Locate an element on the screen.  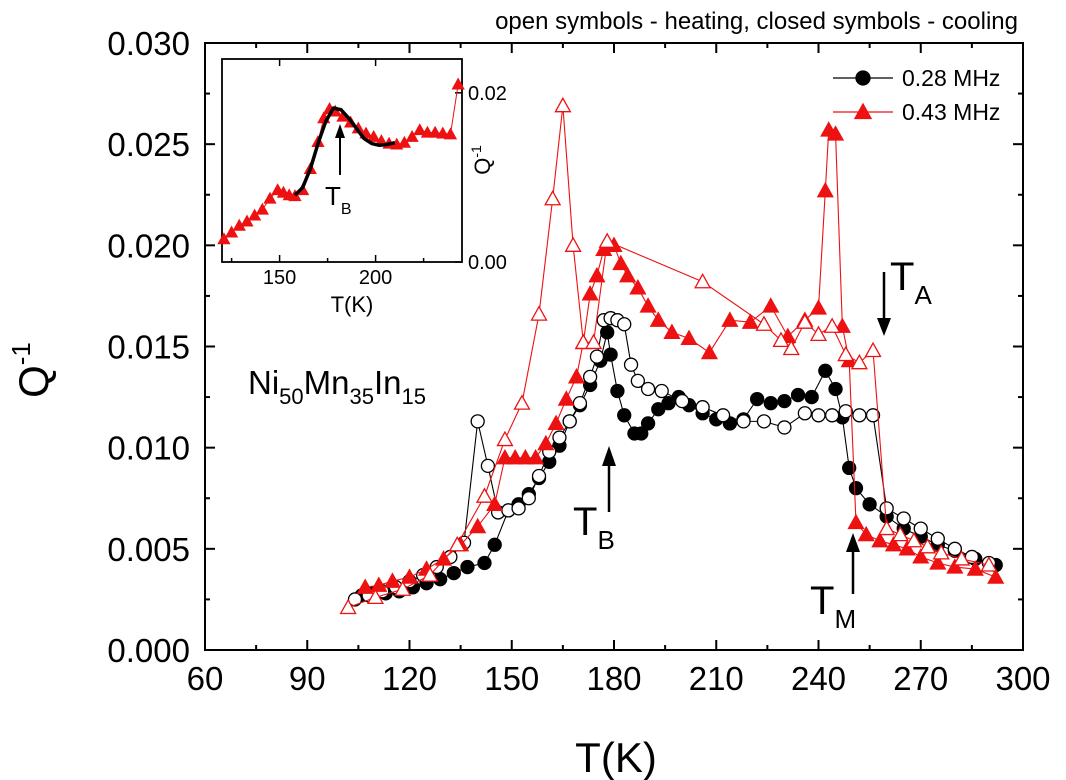
y-axis-label-sup: -1 is located at coordinates (21, 353).